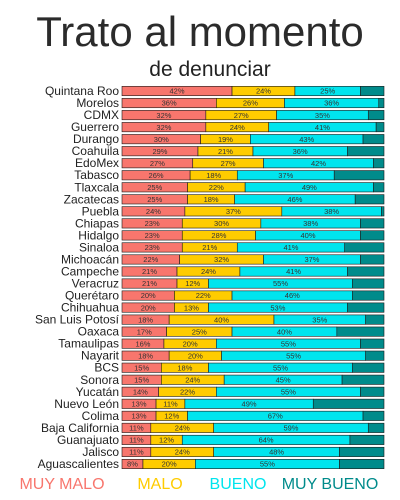 The image size is (400, 500). I want to click on data-label: 46%, so click(292, 295).